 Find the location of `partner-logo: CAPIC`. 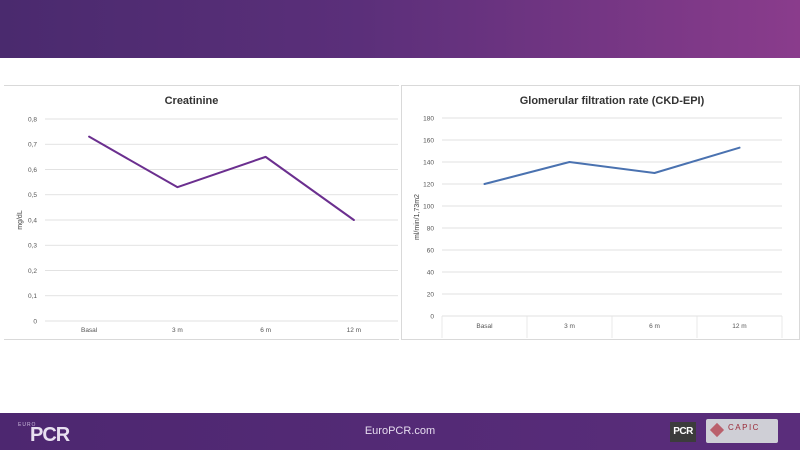

partner-logo: CAPIC is located at coordinates (742, 431).